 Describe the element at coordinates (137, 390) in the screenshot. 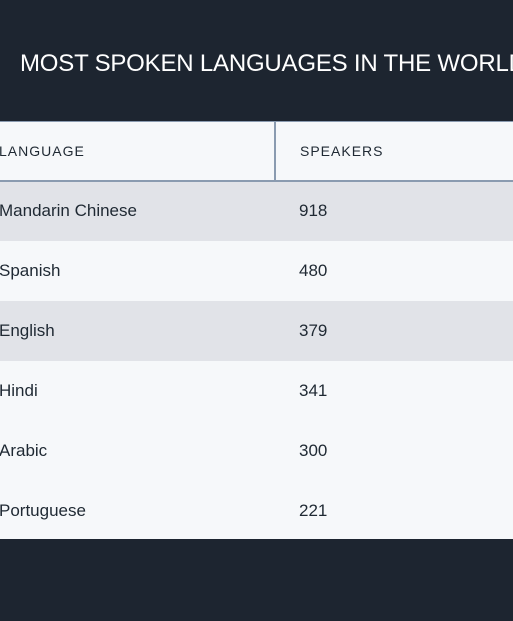

I see `cell-language: Hindi` at that location.